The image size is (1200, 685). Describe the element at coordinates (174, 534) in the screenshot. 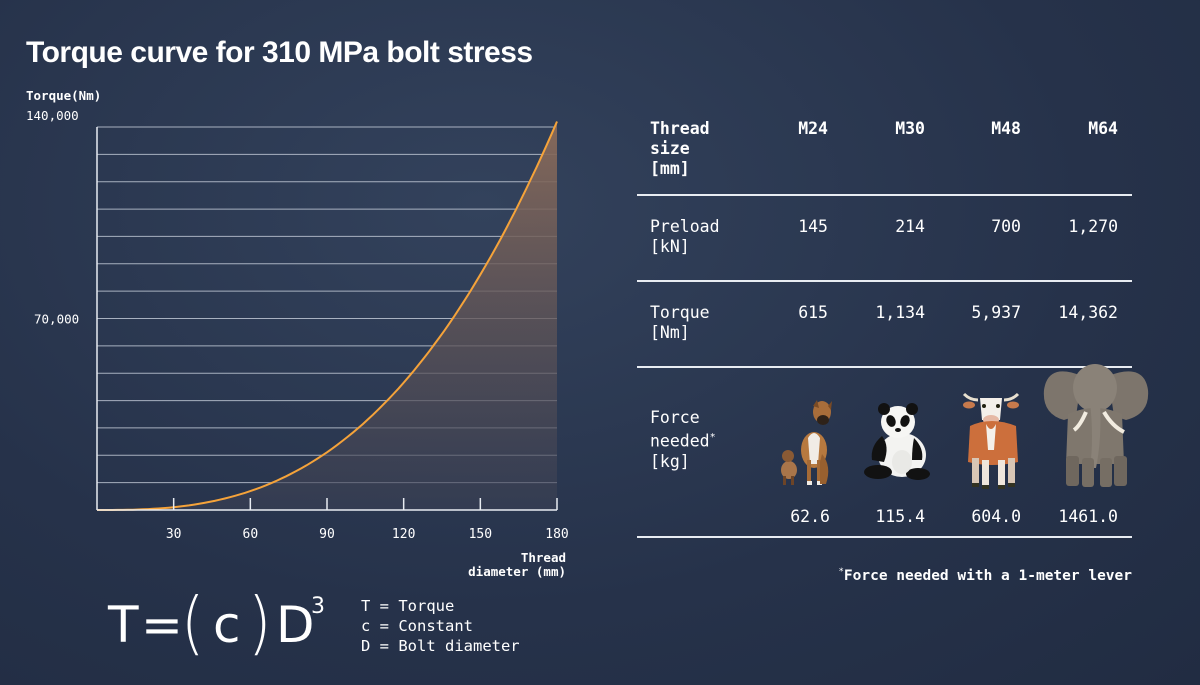

I see `x-tick-label: 30` at that location.